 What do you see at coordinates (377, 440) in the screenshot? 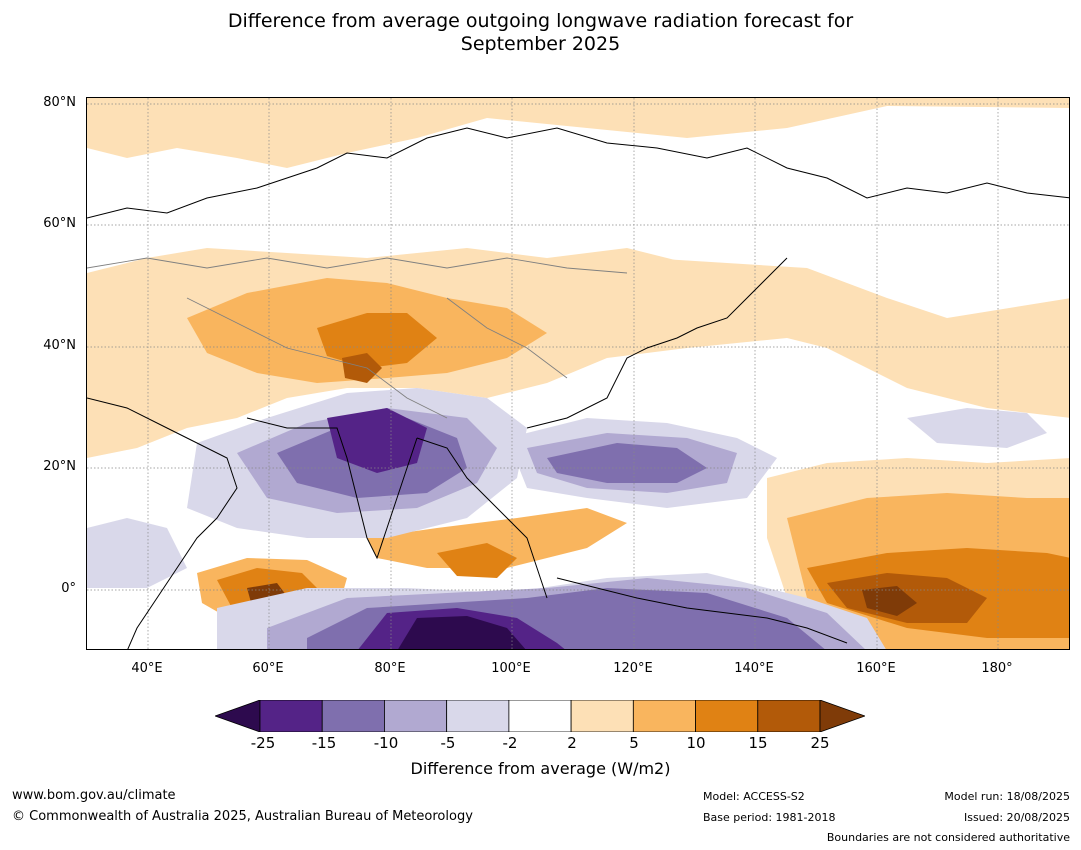
I see `region-india-dark-purple` at bounding box center [377, 440].